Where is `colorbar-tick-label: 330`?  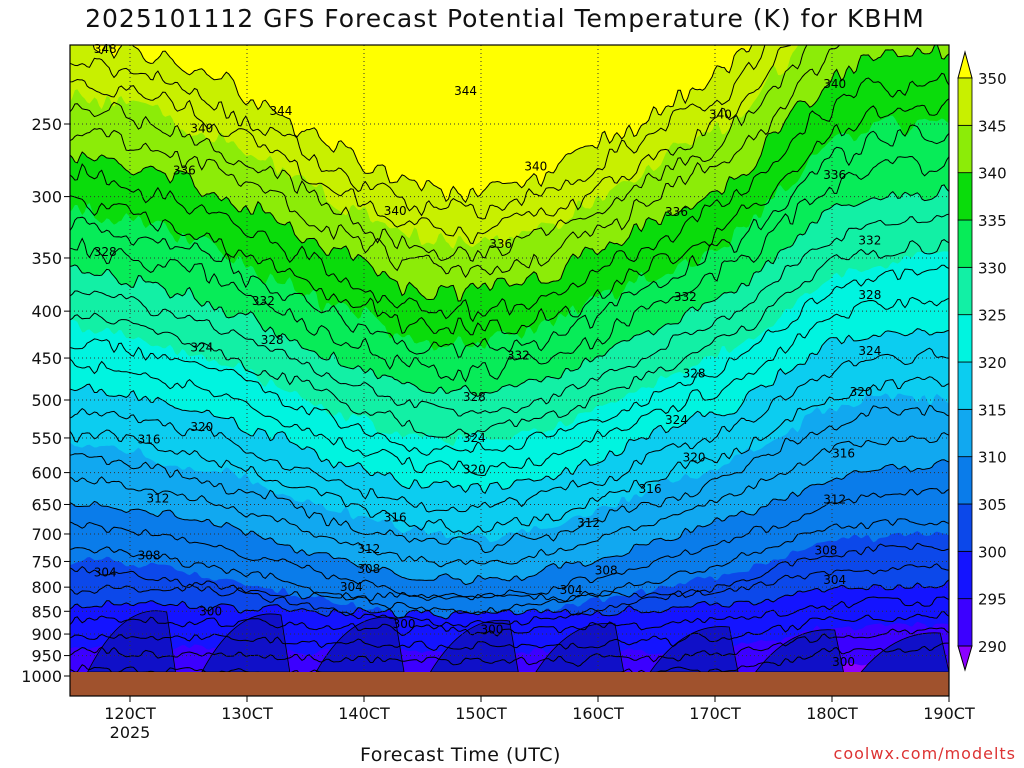 colorbar-tick-label: 330 is located at coordinates (992, 268).